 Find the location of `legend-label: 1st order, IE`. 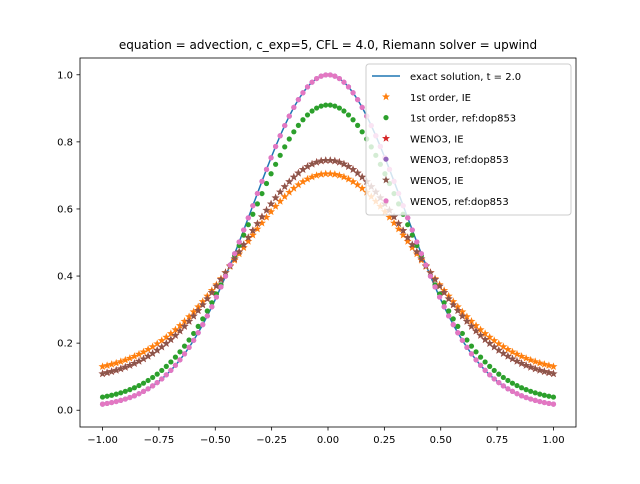

legend-label: 1st order, IE is located at coordinates (440, 98).